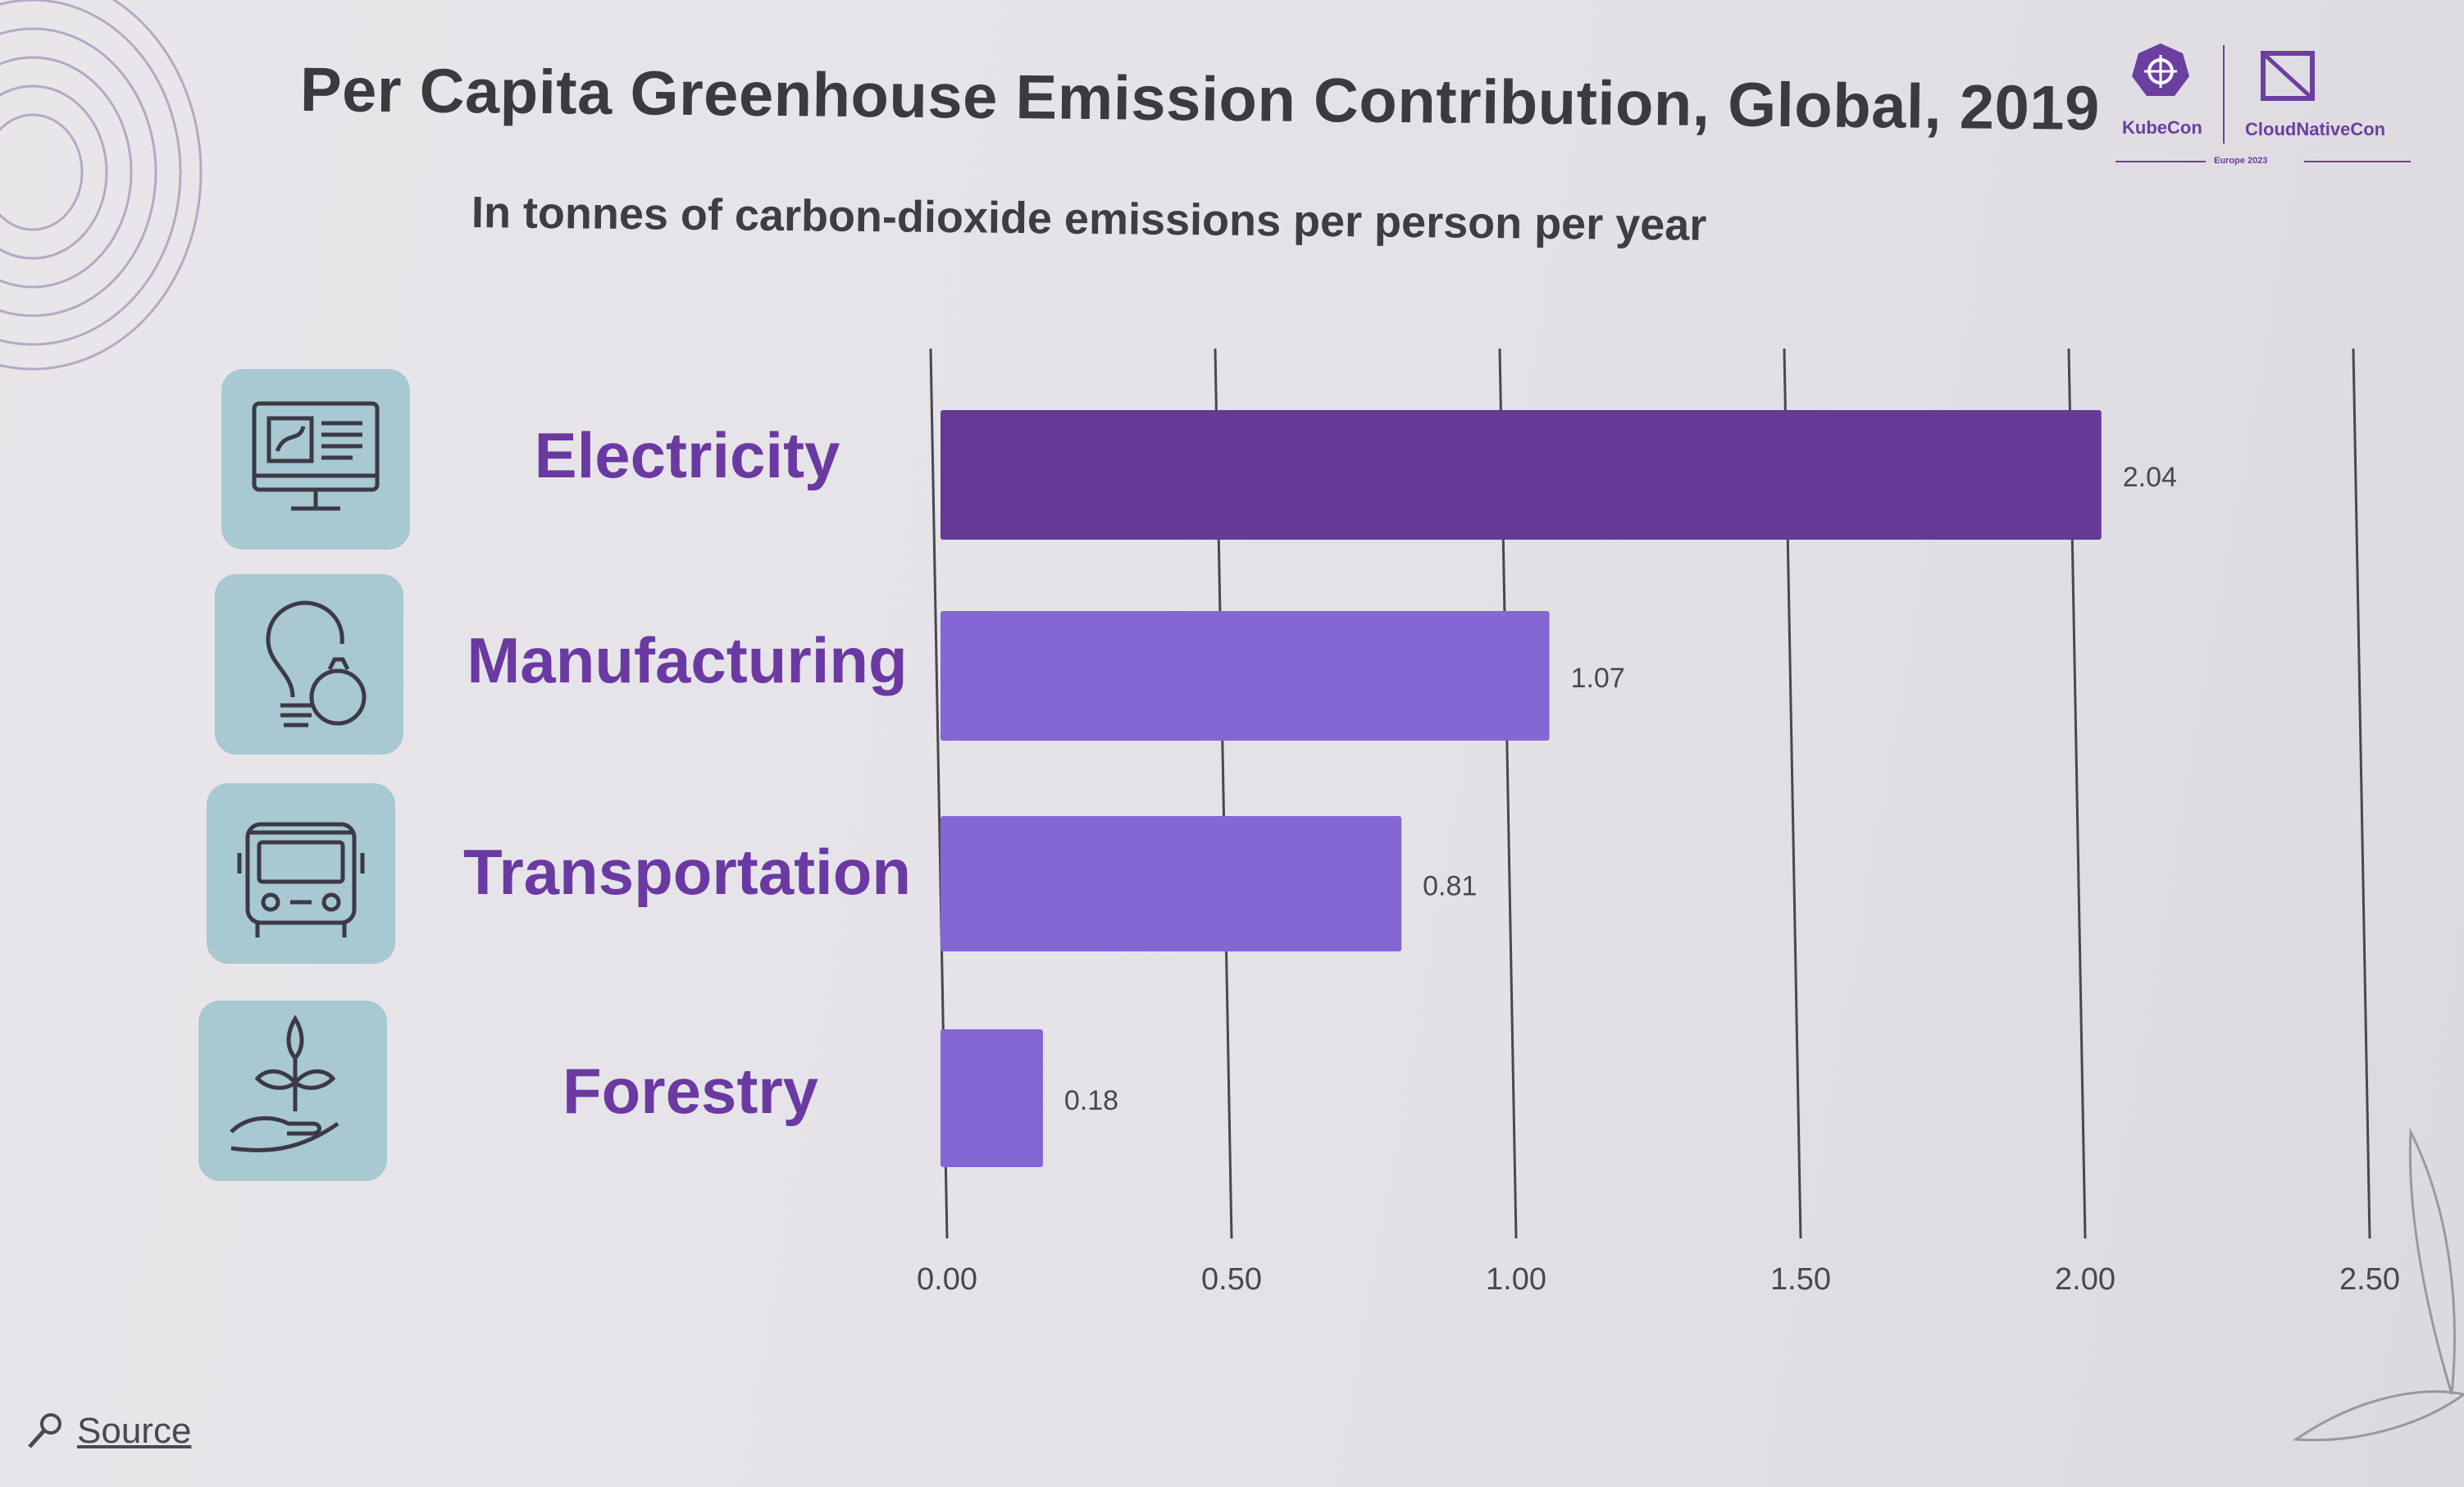 Image resolution: width=2464 pixels, height=1487 pixels. I want to click on category-label-transportation: Transportation, so click(687, 872).